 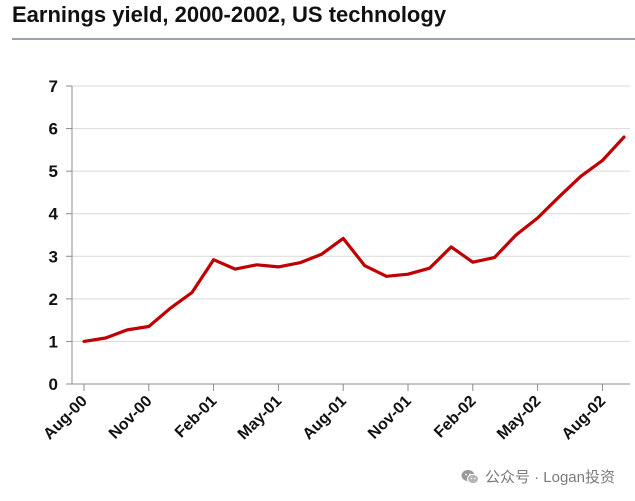 I want to click on y-tick-label: 7, so click(x=53, y=86).